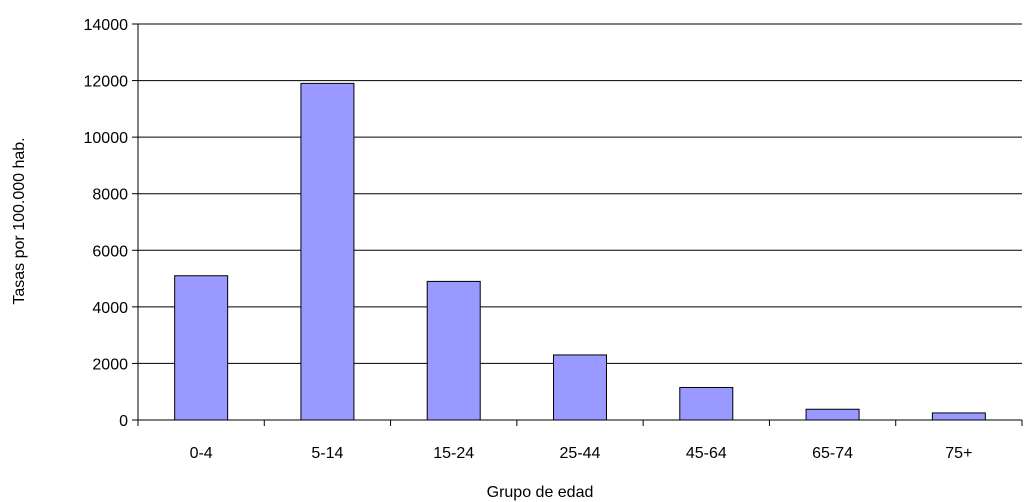  What do you see at coordinates (110, 308) in the screenshot?
I see `y-tick-label: 4000` at bounding box center [110, 308].